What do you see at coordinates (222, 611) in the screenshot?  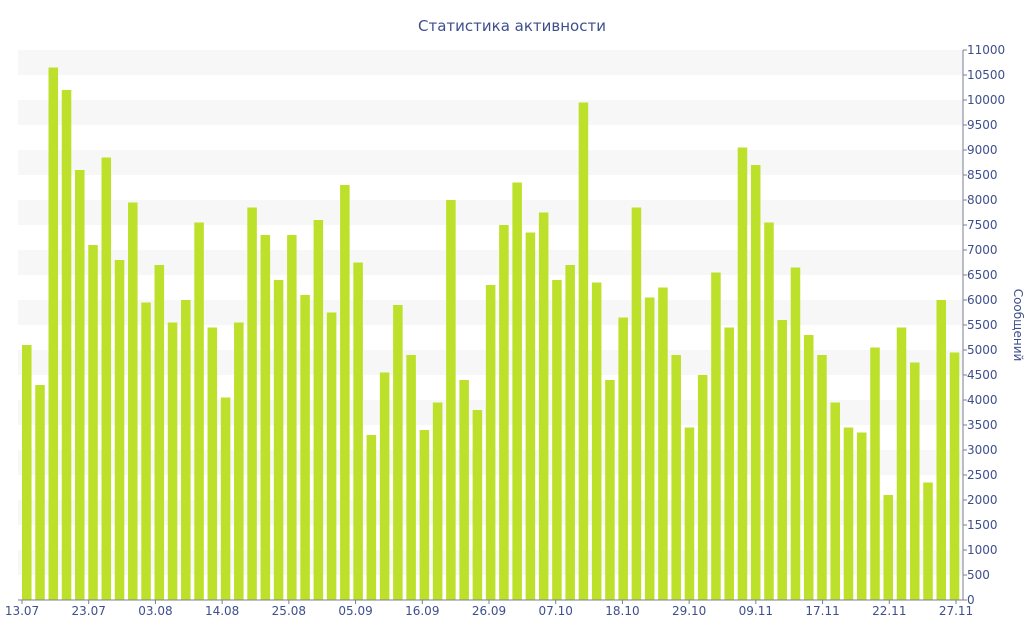 I see `x-tick-label: 14.08` at bounding box center [222, 611].